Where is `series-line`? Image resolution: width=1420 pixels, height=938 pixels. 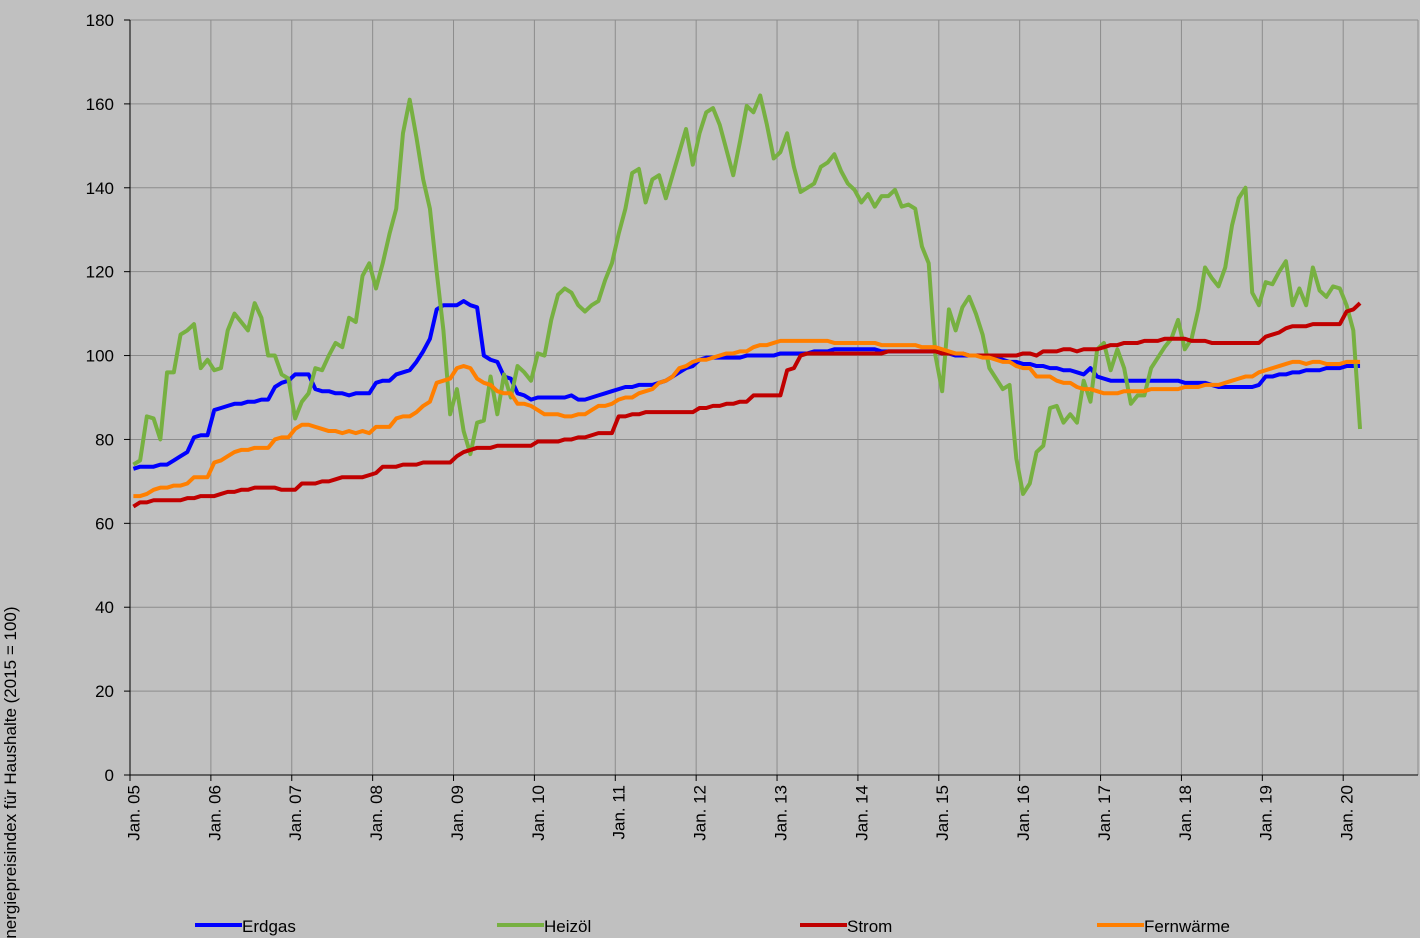 series-line is located at coordinates (747, 418).